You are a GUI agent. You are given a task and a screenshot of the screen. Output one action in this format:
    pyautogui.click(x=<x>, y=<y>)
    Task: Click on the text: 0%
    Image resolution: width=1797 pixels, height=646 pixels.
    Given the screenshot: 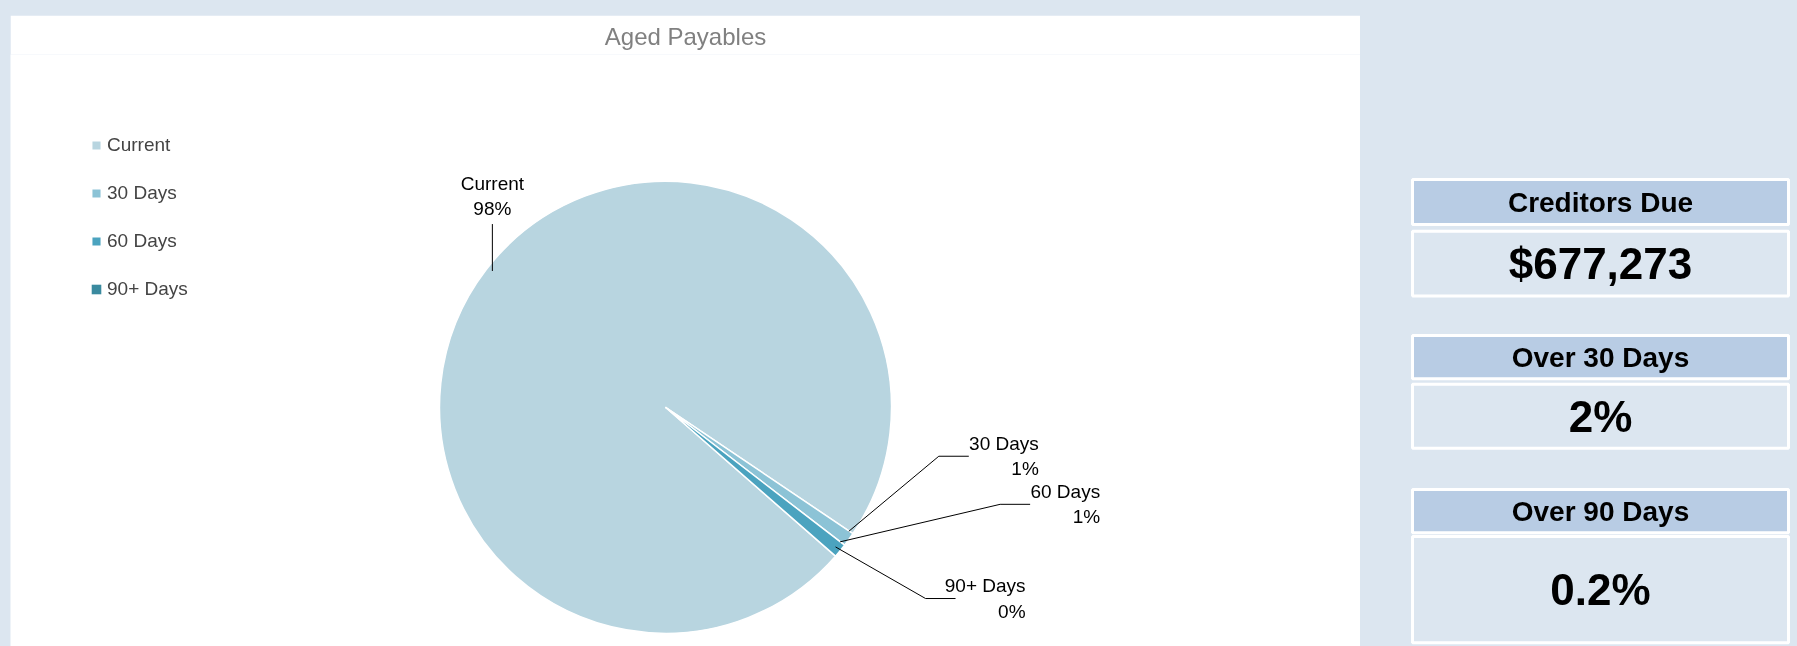 What is the action you would take?
    pyautogui.click(x=1012, y=611)
    